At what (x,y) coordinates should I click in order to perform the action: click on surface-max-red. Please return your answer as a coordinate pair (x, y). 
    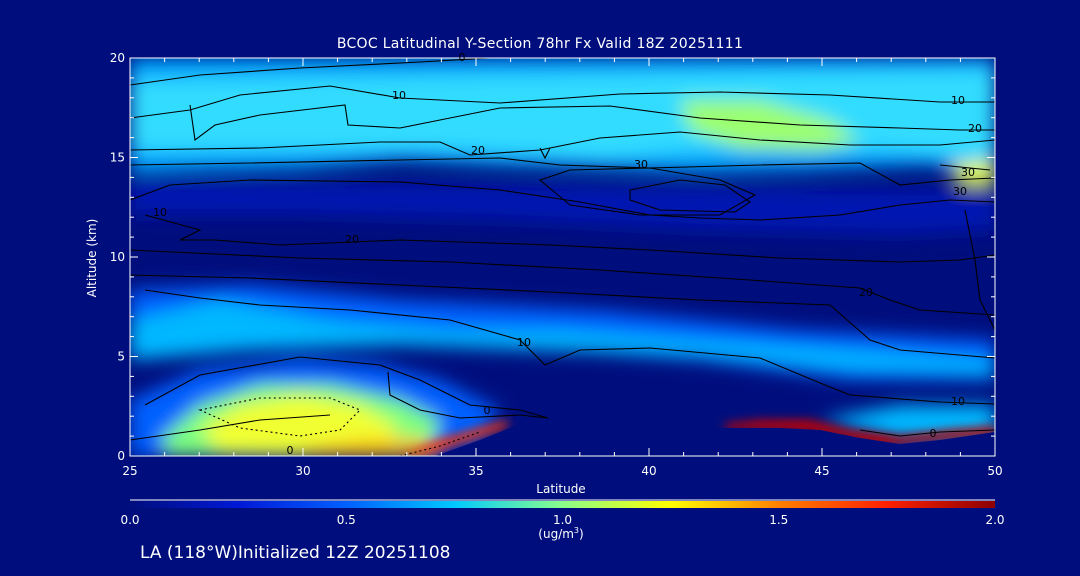
    Looking at the image, I should click on (860, 433).